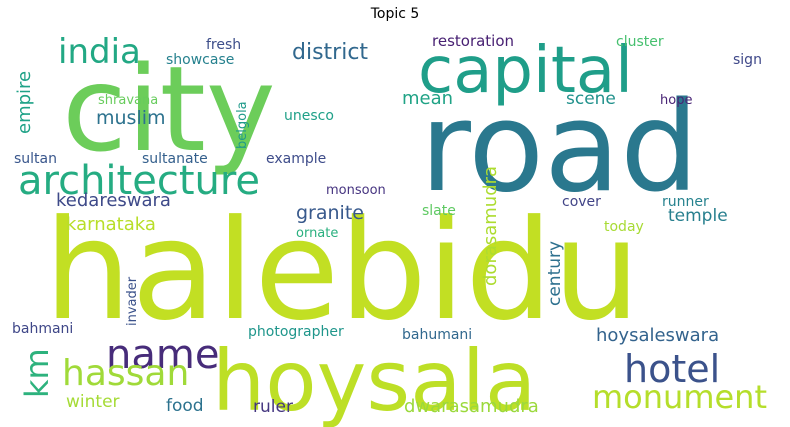 The width and height of the screenshot is (790, 427). Describe the element at coordinates (169, 109) in the screenshot. I see `word-city: city` at that location.